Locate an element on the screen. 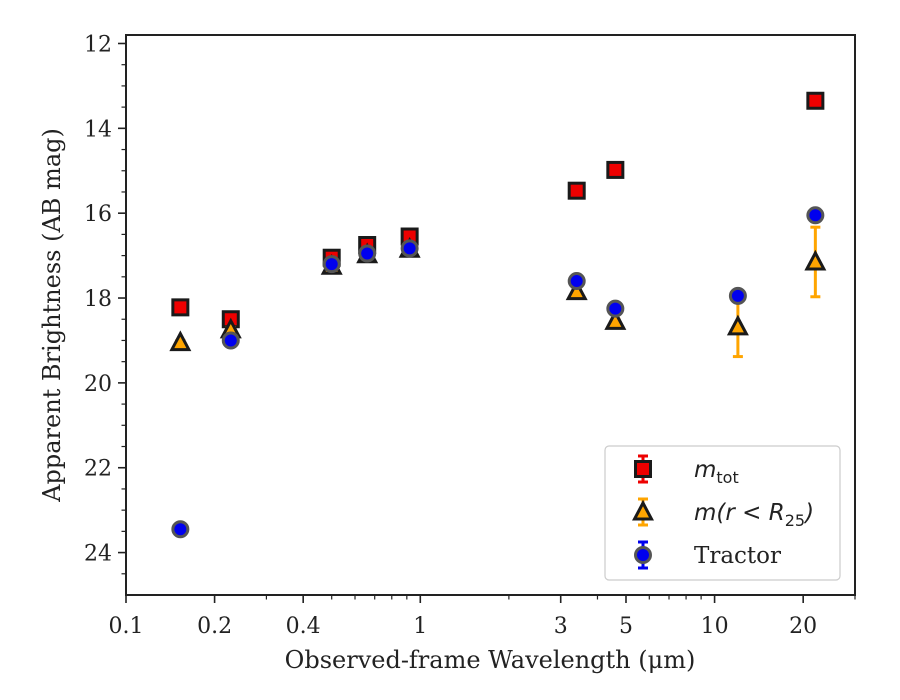 This screenshot has height=700, width=900. y-tick-label: 24 is located at coordinates (98, 554).